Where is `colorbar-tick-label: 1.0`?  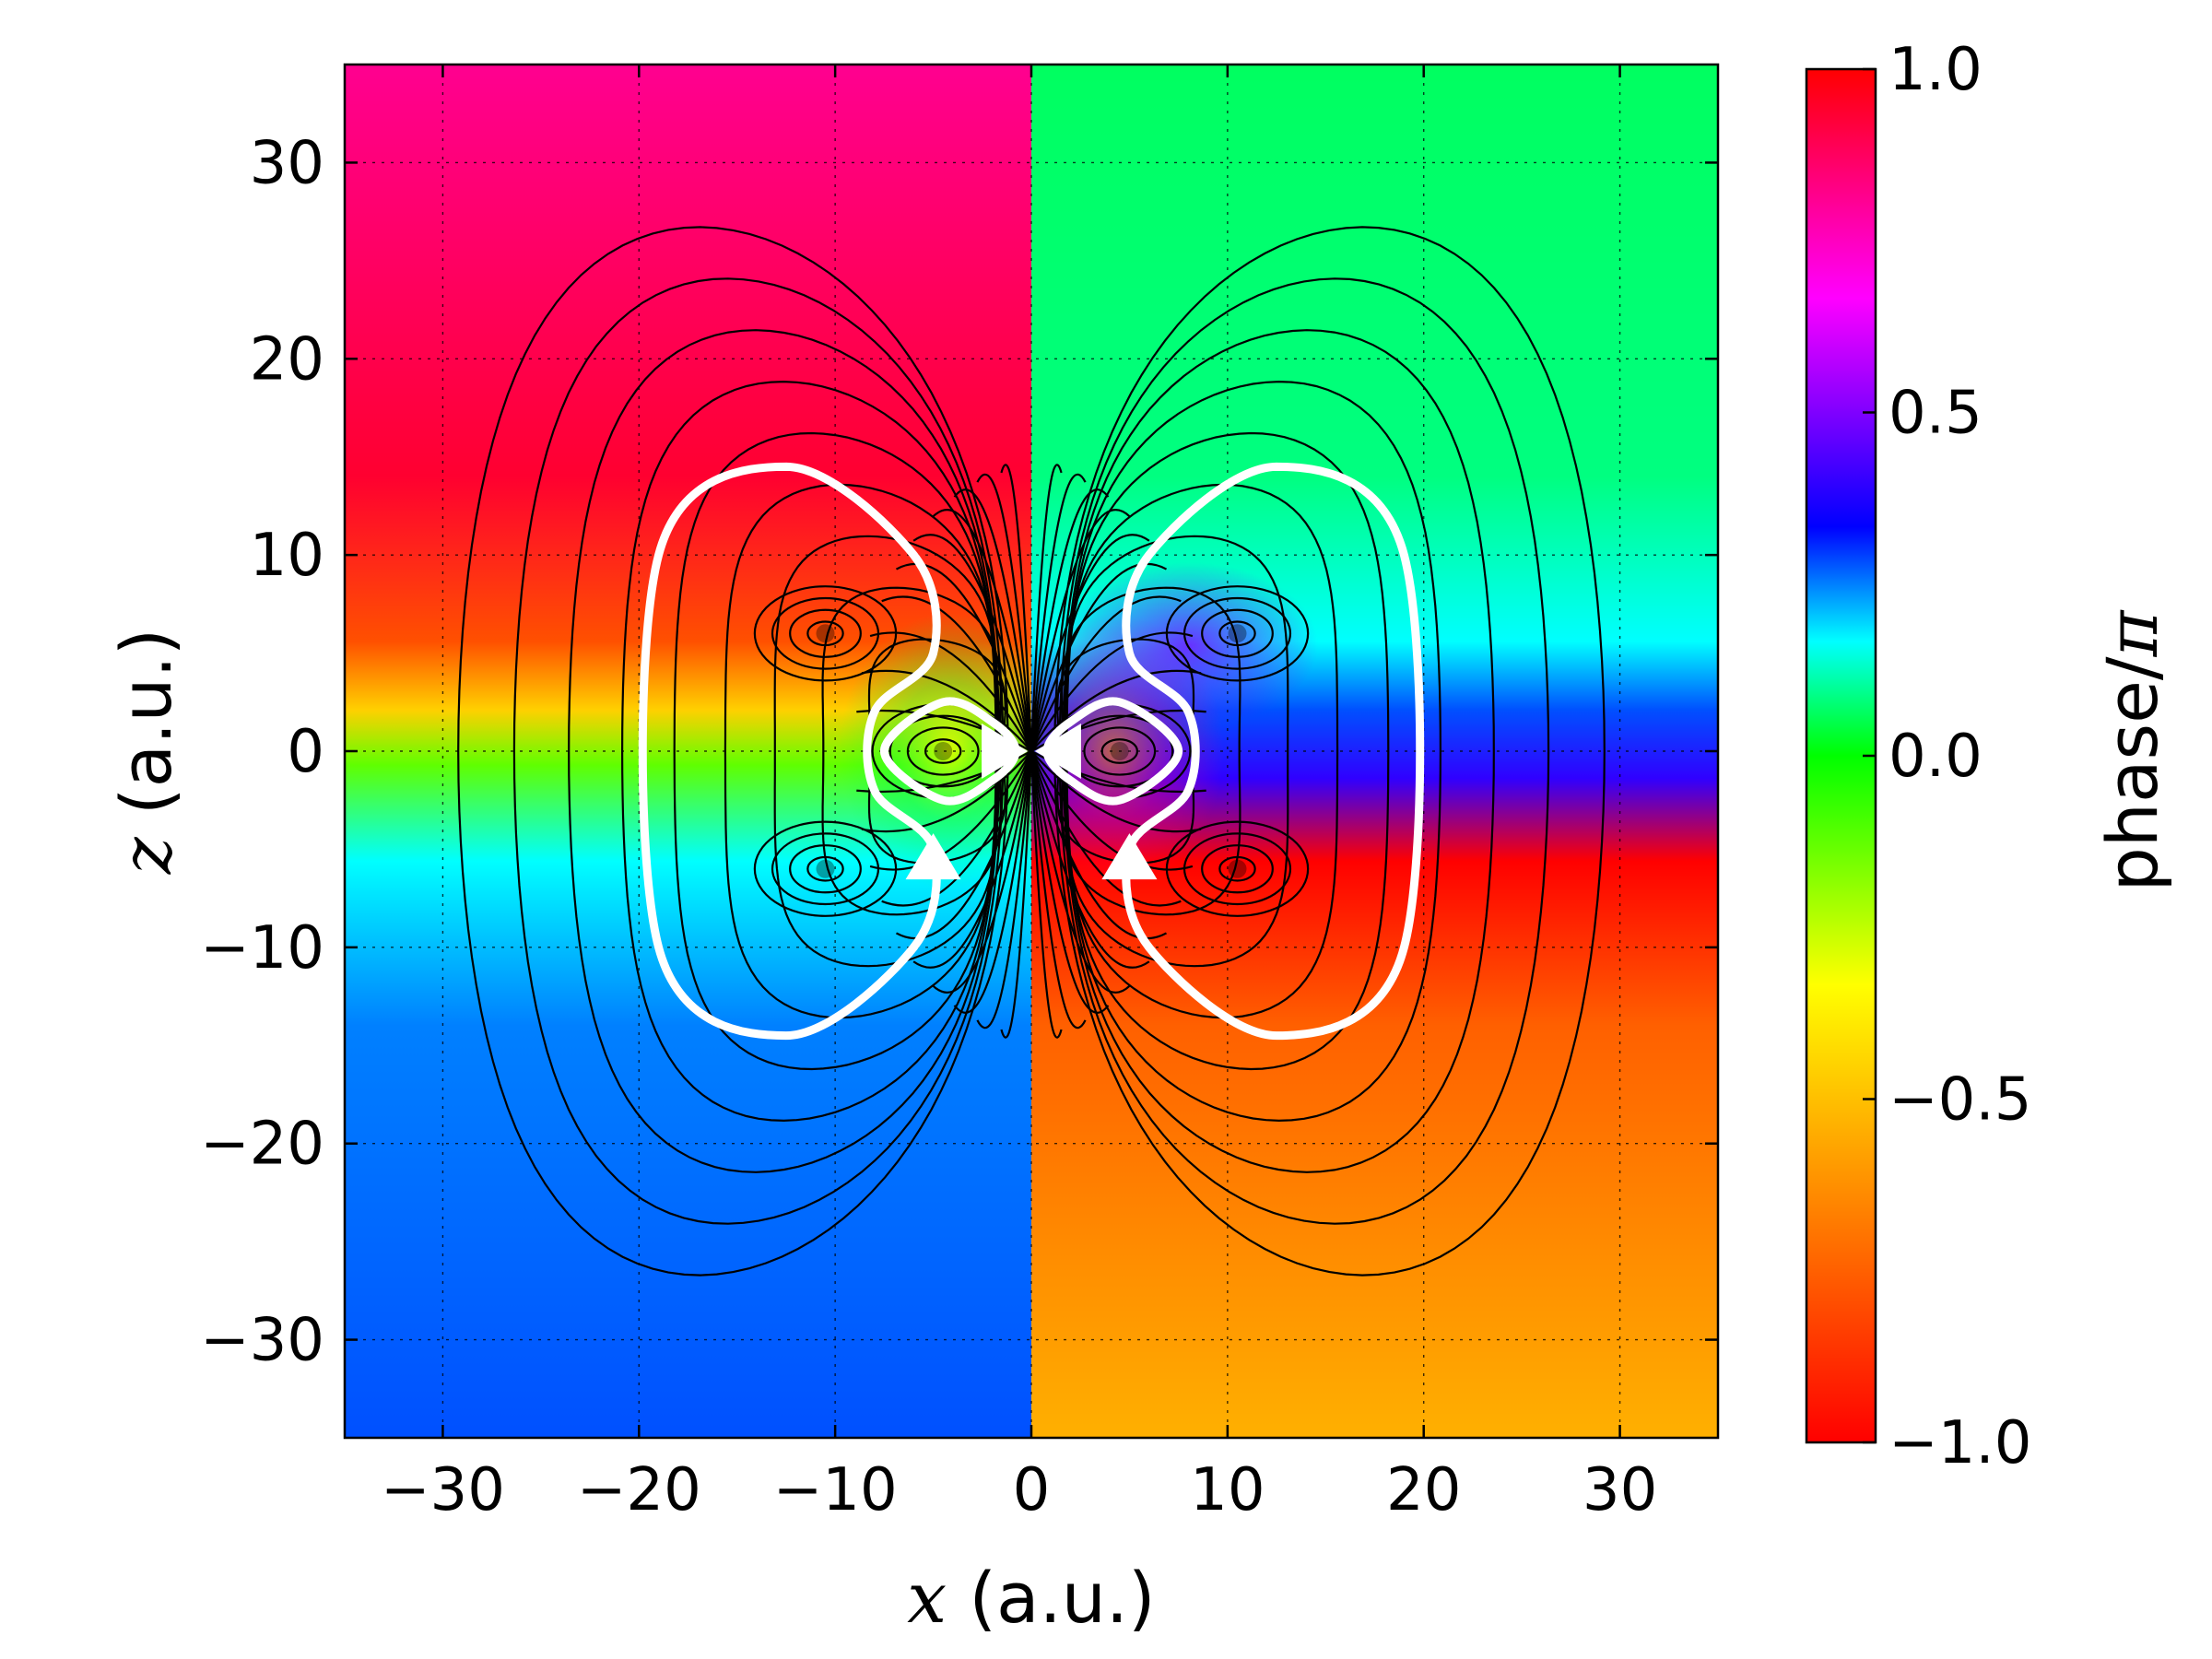 colorbar-tick-label: 1.0 is located at coordinates (1935, 70).